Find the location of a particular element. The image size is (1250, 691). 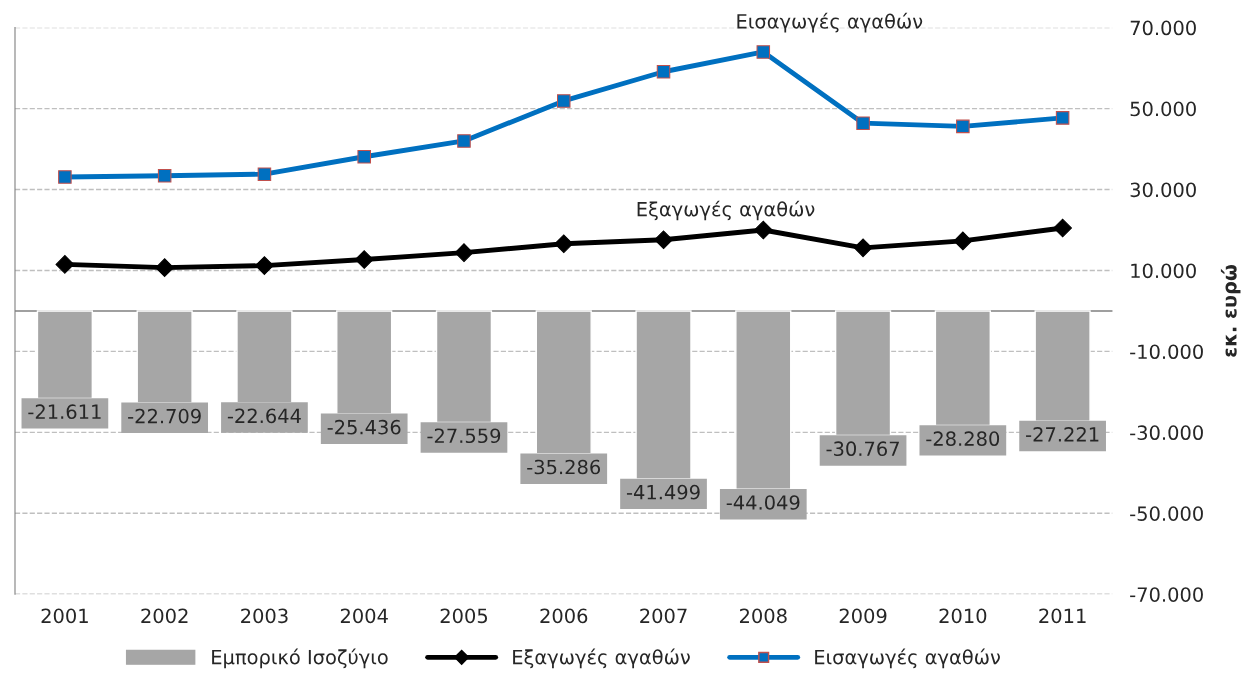

data-label: -22.644 is located at coordinates (264, 416).